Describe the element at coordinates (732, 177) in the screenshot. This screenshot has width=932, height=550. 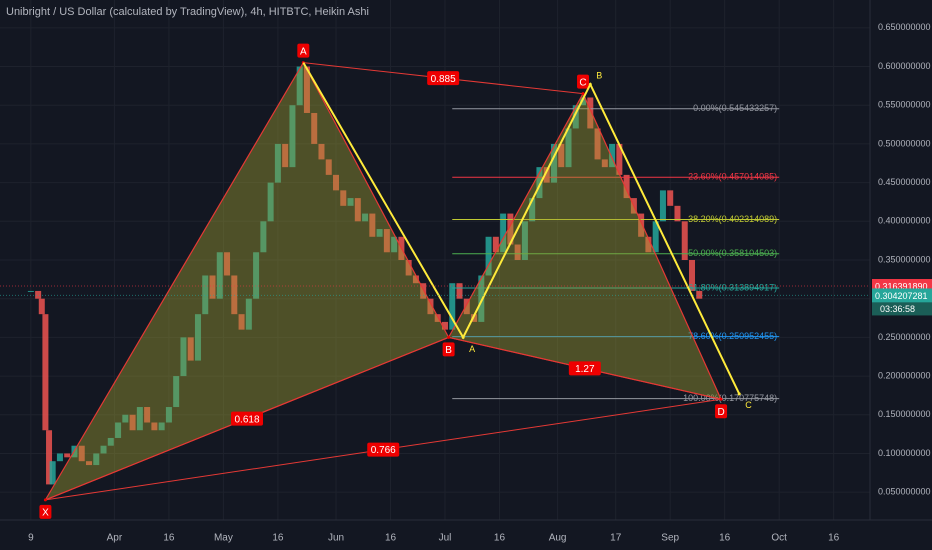
I see `fib-label: 23.60%(0.457014085)` at that location.